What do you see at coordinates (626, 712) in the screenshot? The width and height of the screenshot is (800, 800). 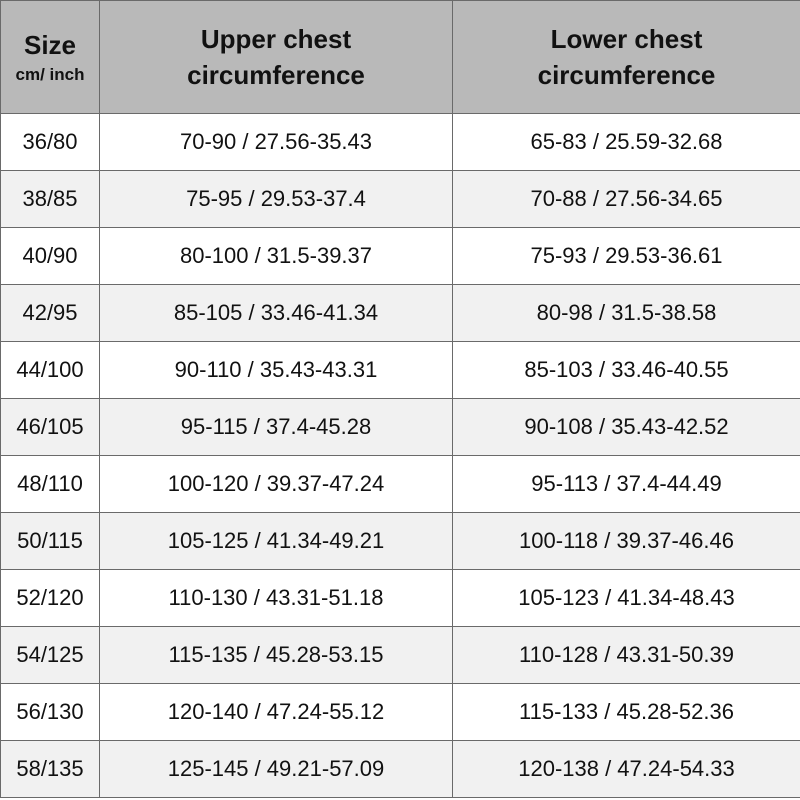 I see `measure-cell: 115-133 / 45.28-52.36` at bounding box center [626, 712].